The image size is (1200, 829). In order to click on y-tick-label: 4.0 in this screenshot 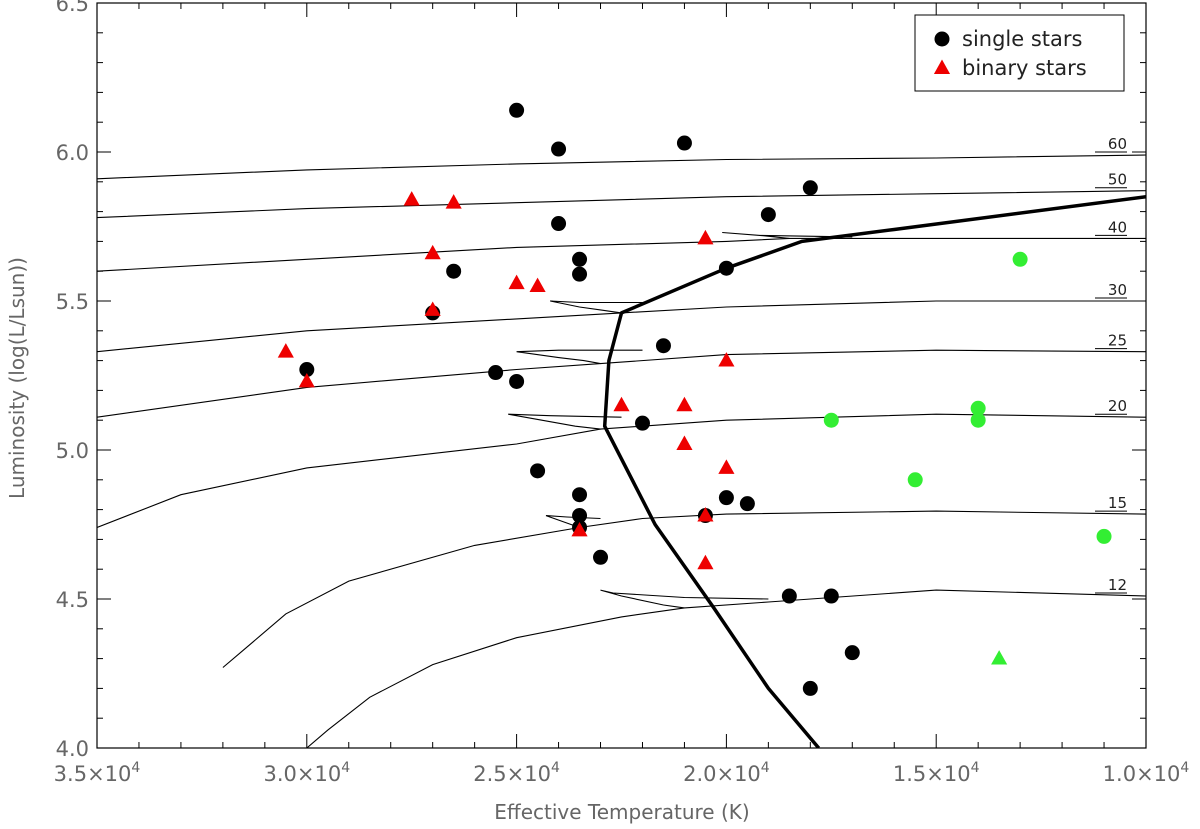, I will do `click(72, 749)`.